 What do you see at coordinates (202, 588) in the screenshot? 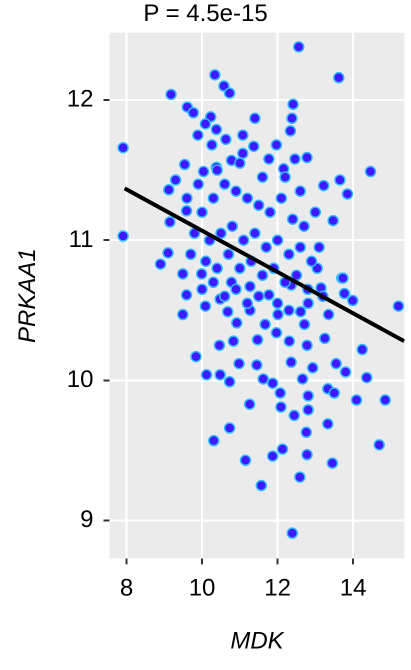
I see `x-tick-label: 10` at bounding box center [202, 588].